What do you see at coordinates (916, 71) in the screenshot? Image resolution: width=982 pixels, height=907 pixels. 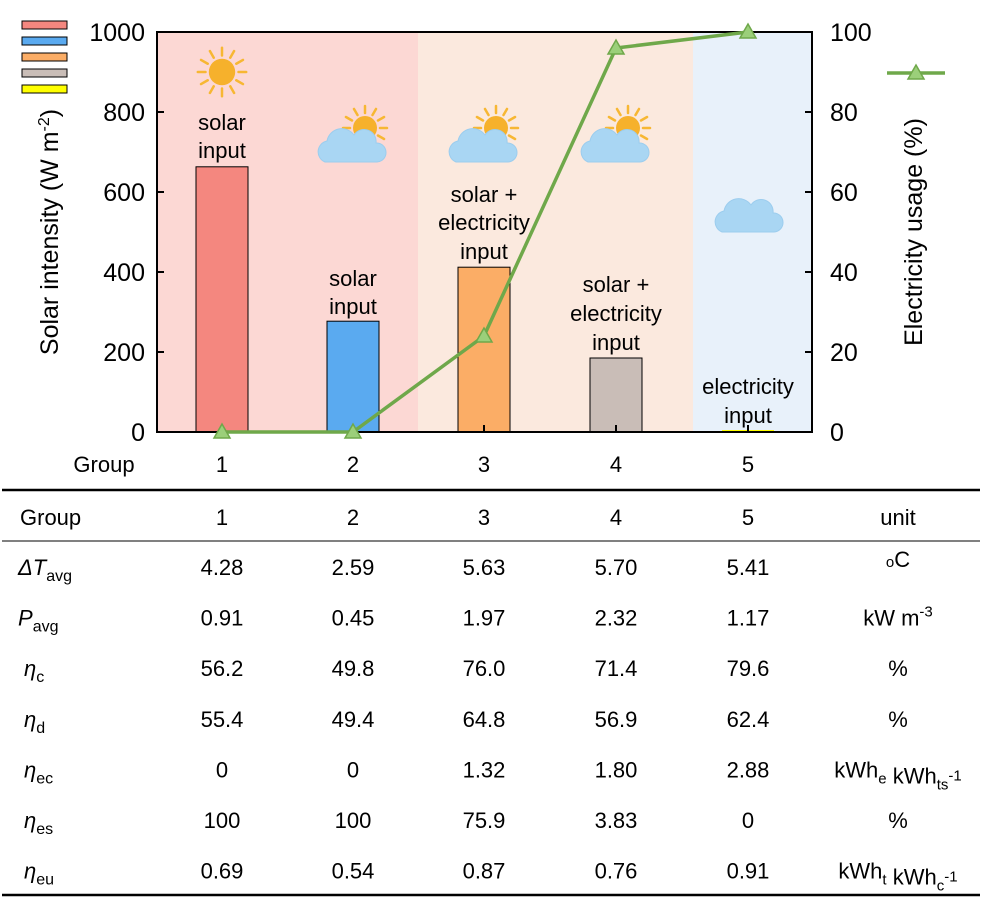 I see `legend-marker` at bounding box center [916, 71].